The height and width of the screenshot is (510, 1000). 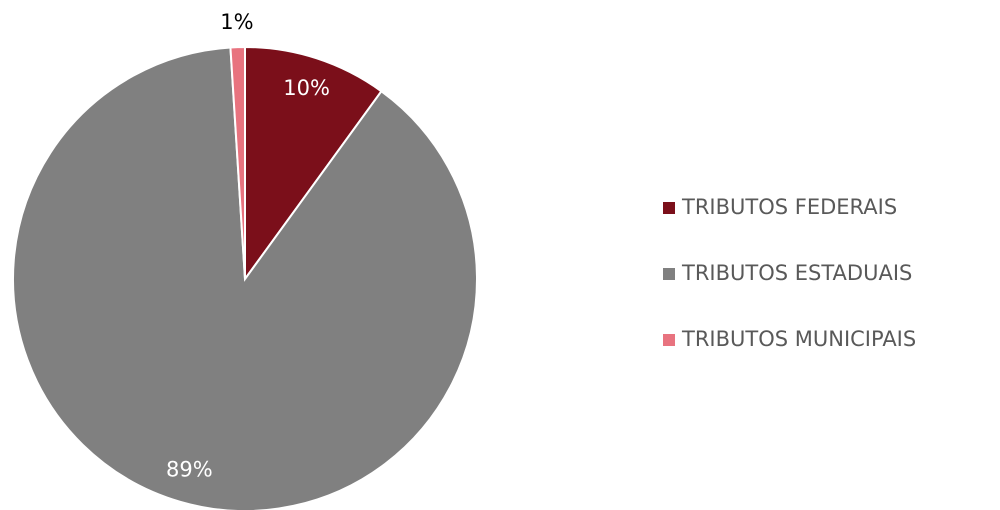 What do you see at coordinates (306, 88) in the screenshot?
I see `data-label: 10%` at bounding box center [306, 88].